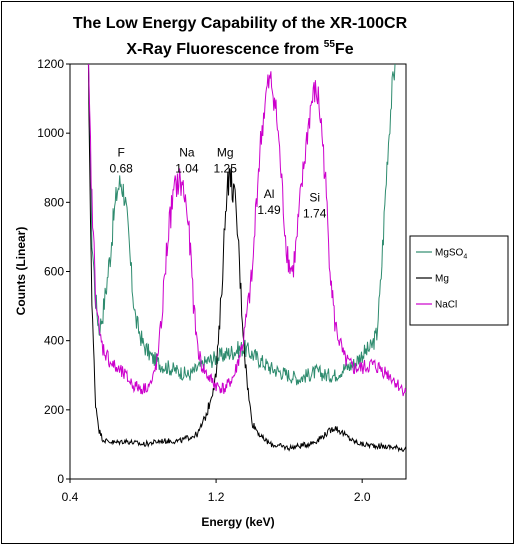 This screenshot has width=516, height=546. I want to click on x-axis-ticks: 0.4 1.2 2.0, so click(216, 491).